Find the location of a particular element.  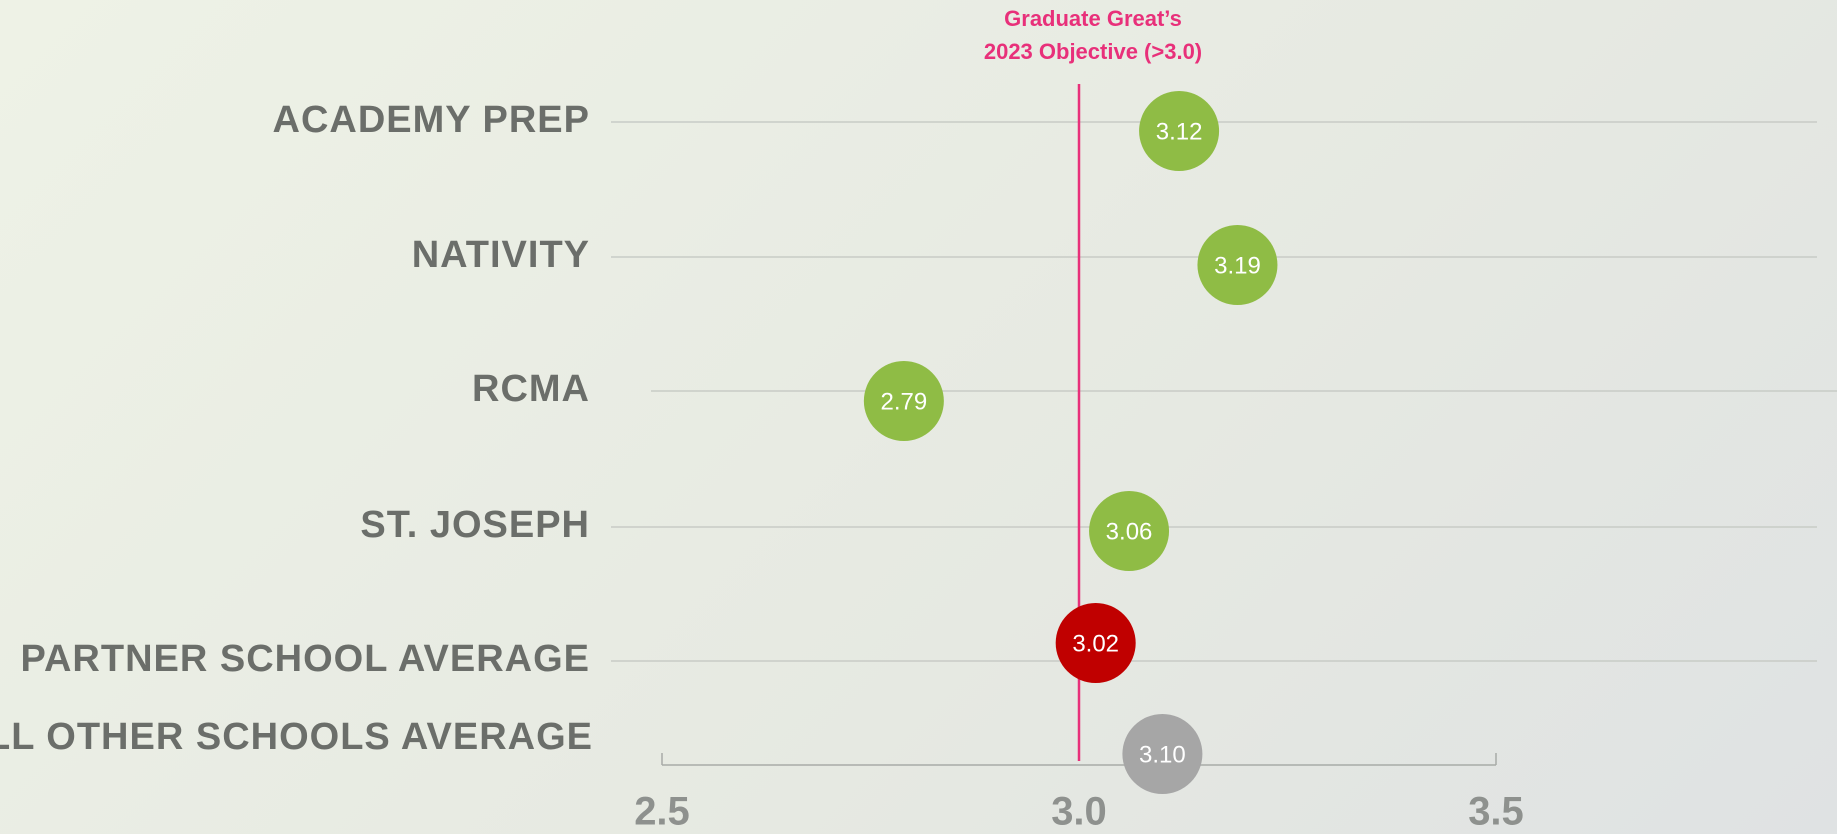

category-label: ST. JOSEPH is located at coordinates (475, 525).